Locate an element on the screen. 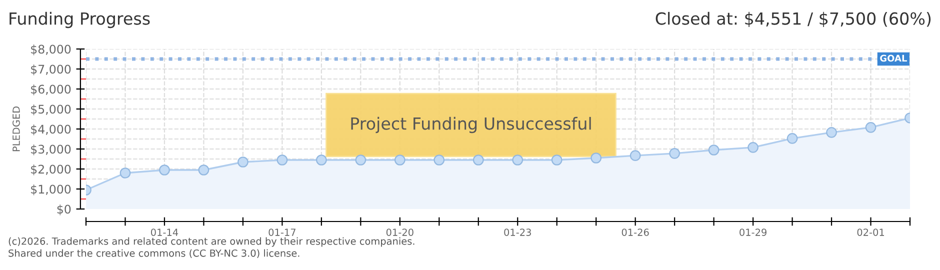 The height and width of the screenshot is (270, 940). y-tick-label: $6,000 is located at coordinates (51, 90).